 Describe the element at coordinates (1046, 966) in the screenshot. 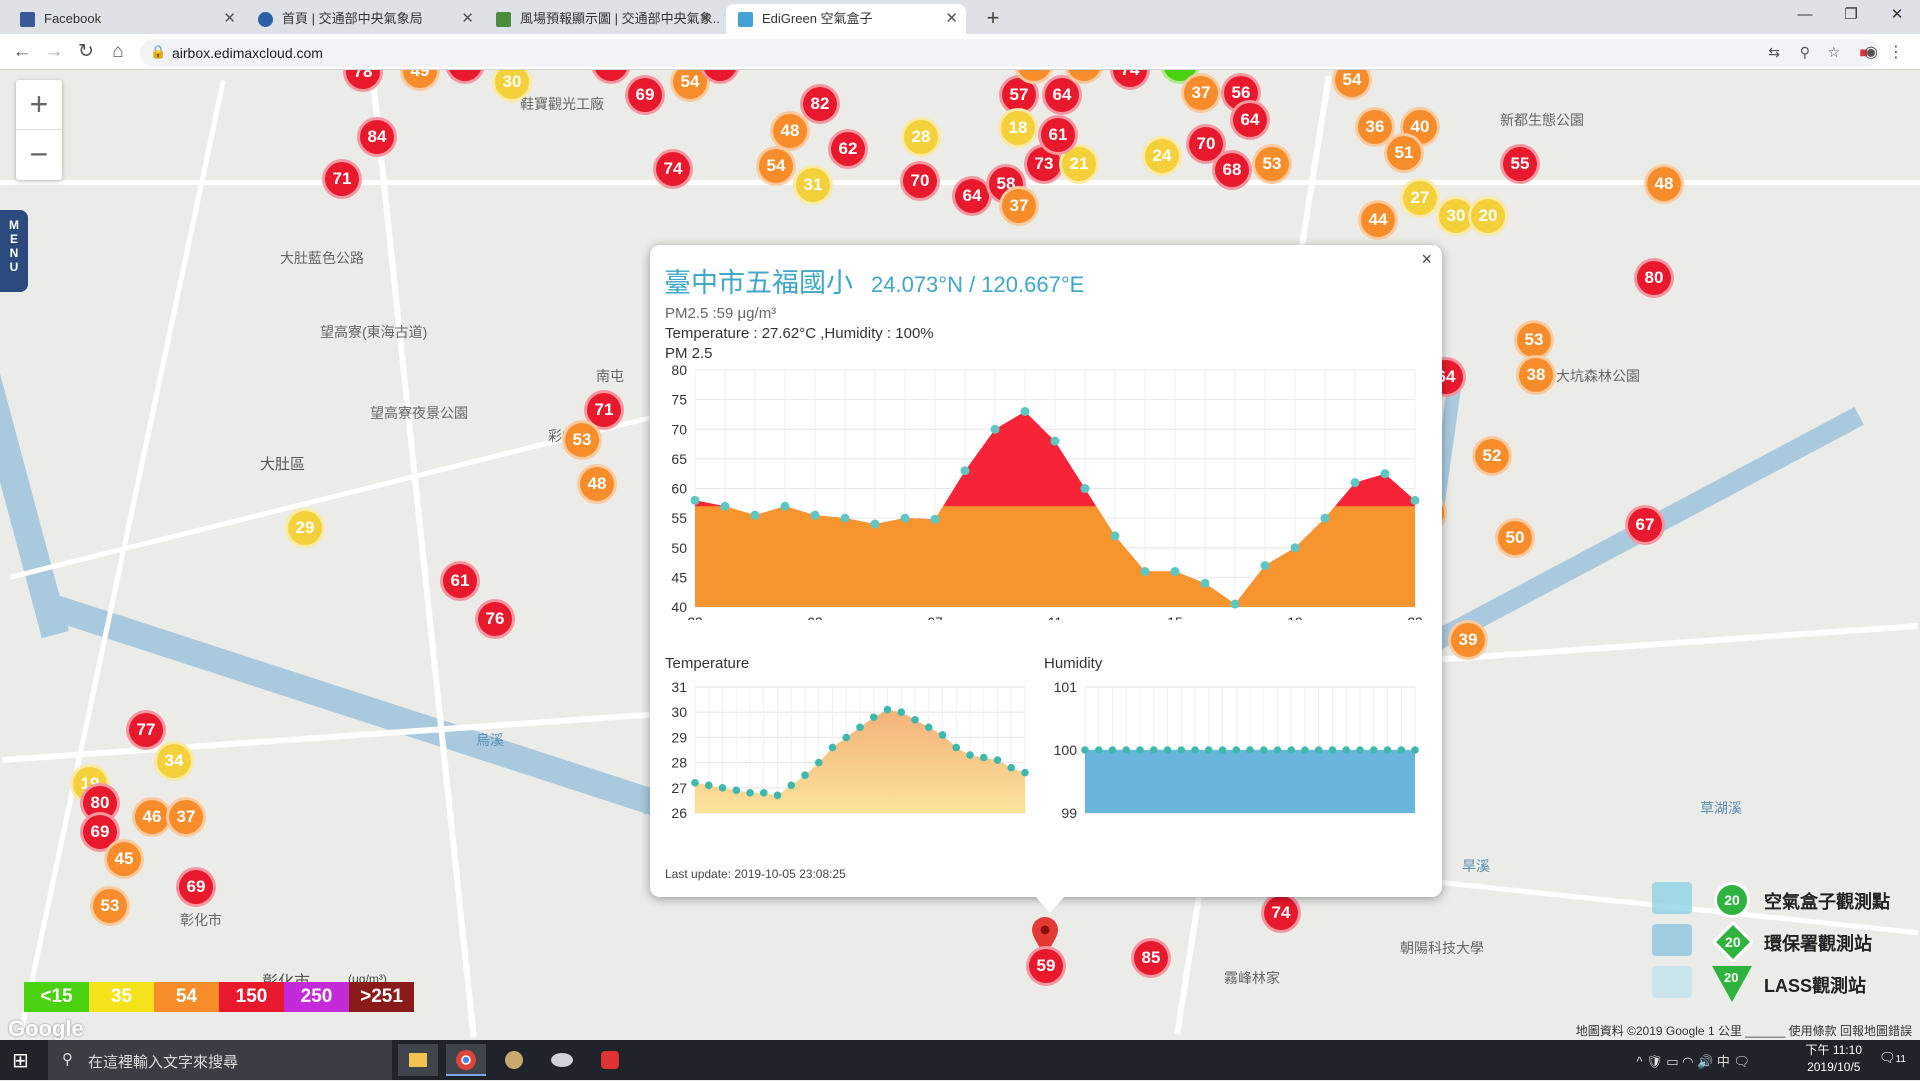

I see `pin-value-marker: 59` at that location.